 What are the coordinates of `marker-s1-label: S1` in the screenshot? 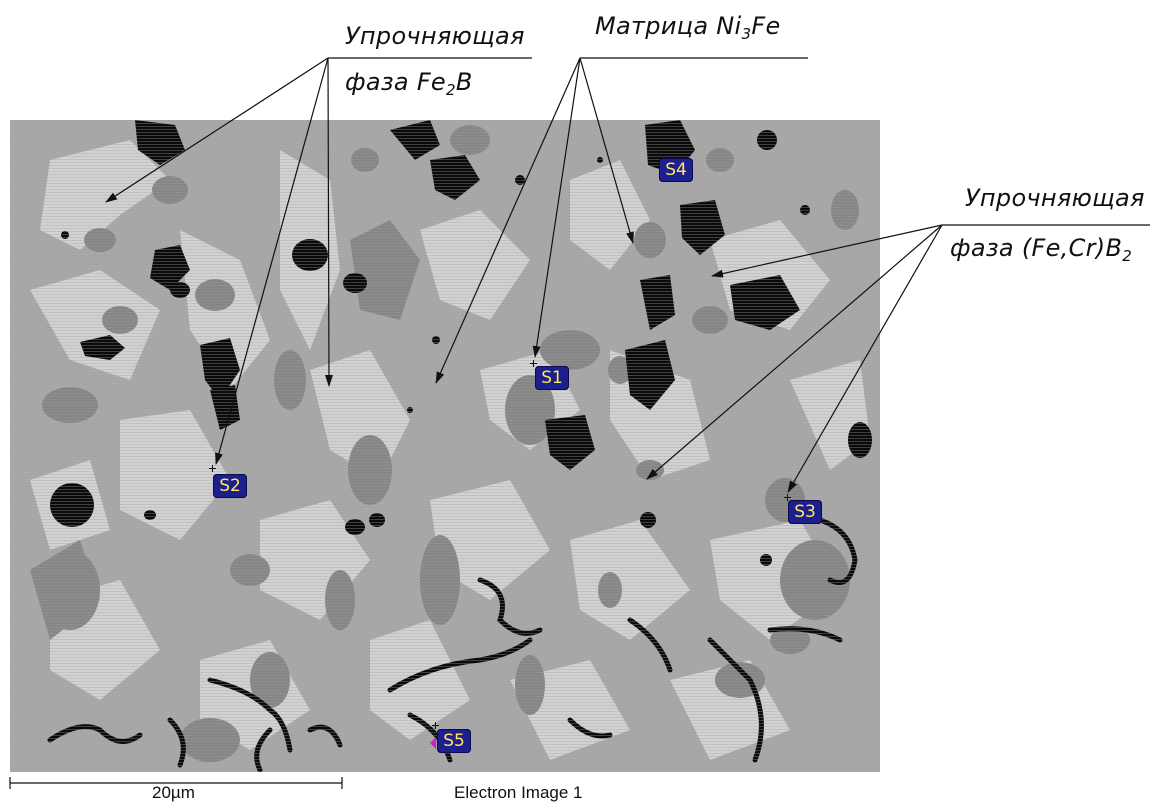 It's located at (552, 378).